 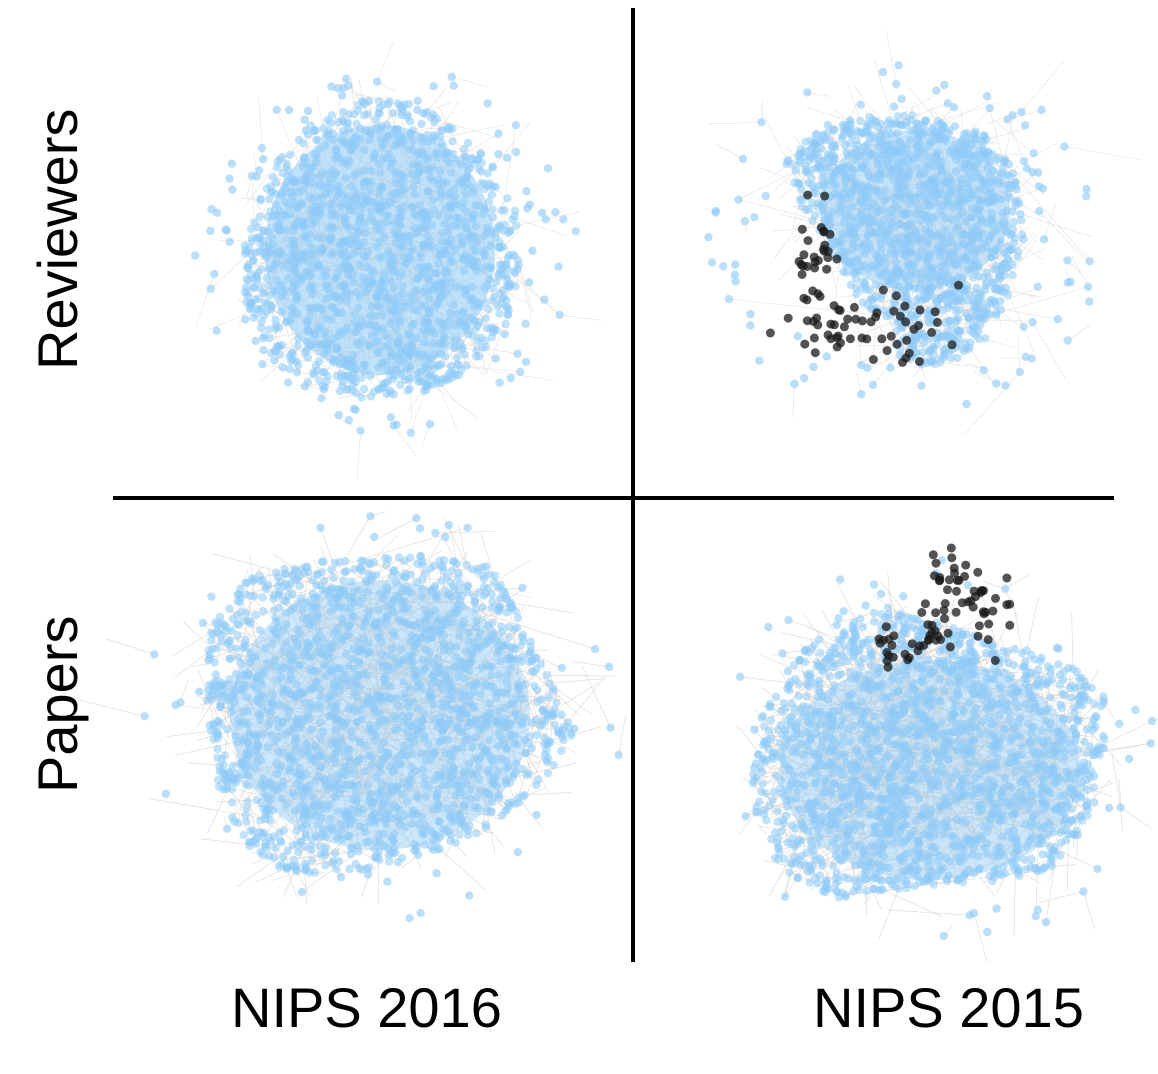 I want to click on network-core-blob, so click(x=380, y=250).